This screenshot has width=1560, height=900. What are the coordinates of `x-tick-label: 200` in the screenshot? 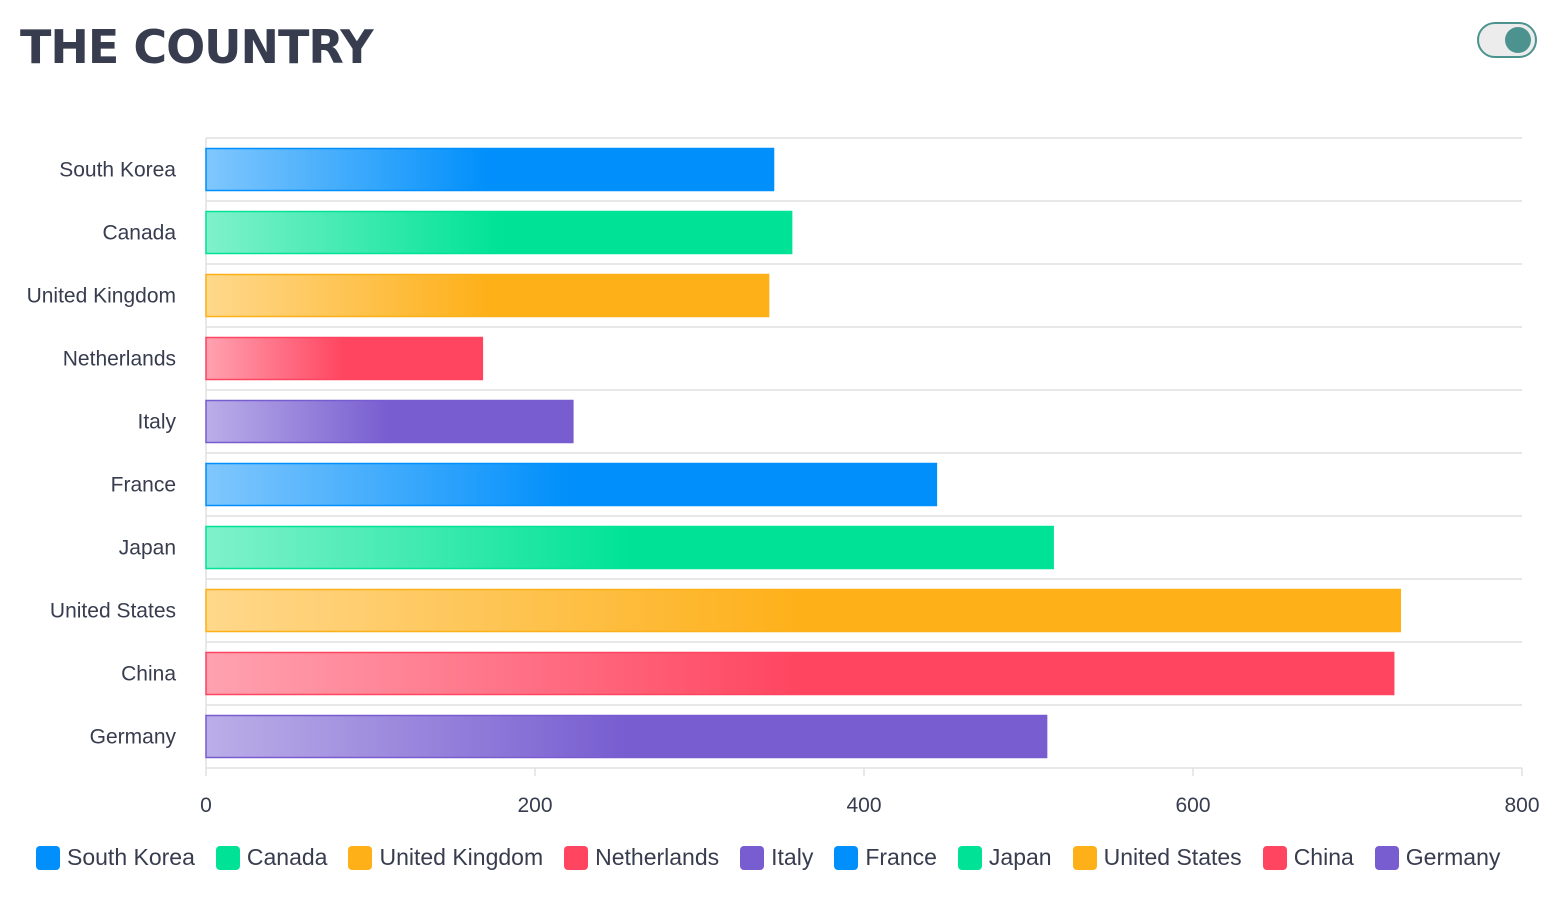 It's located at (534, 805).